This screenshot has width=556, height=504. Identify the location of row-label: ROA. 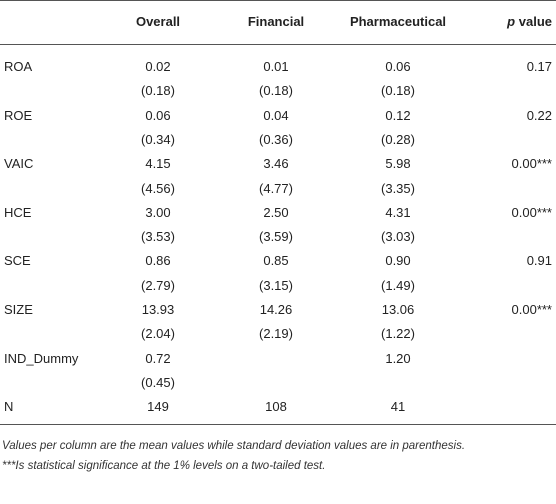
(18, 66).